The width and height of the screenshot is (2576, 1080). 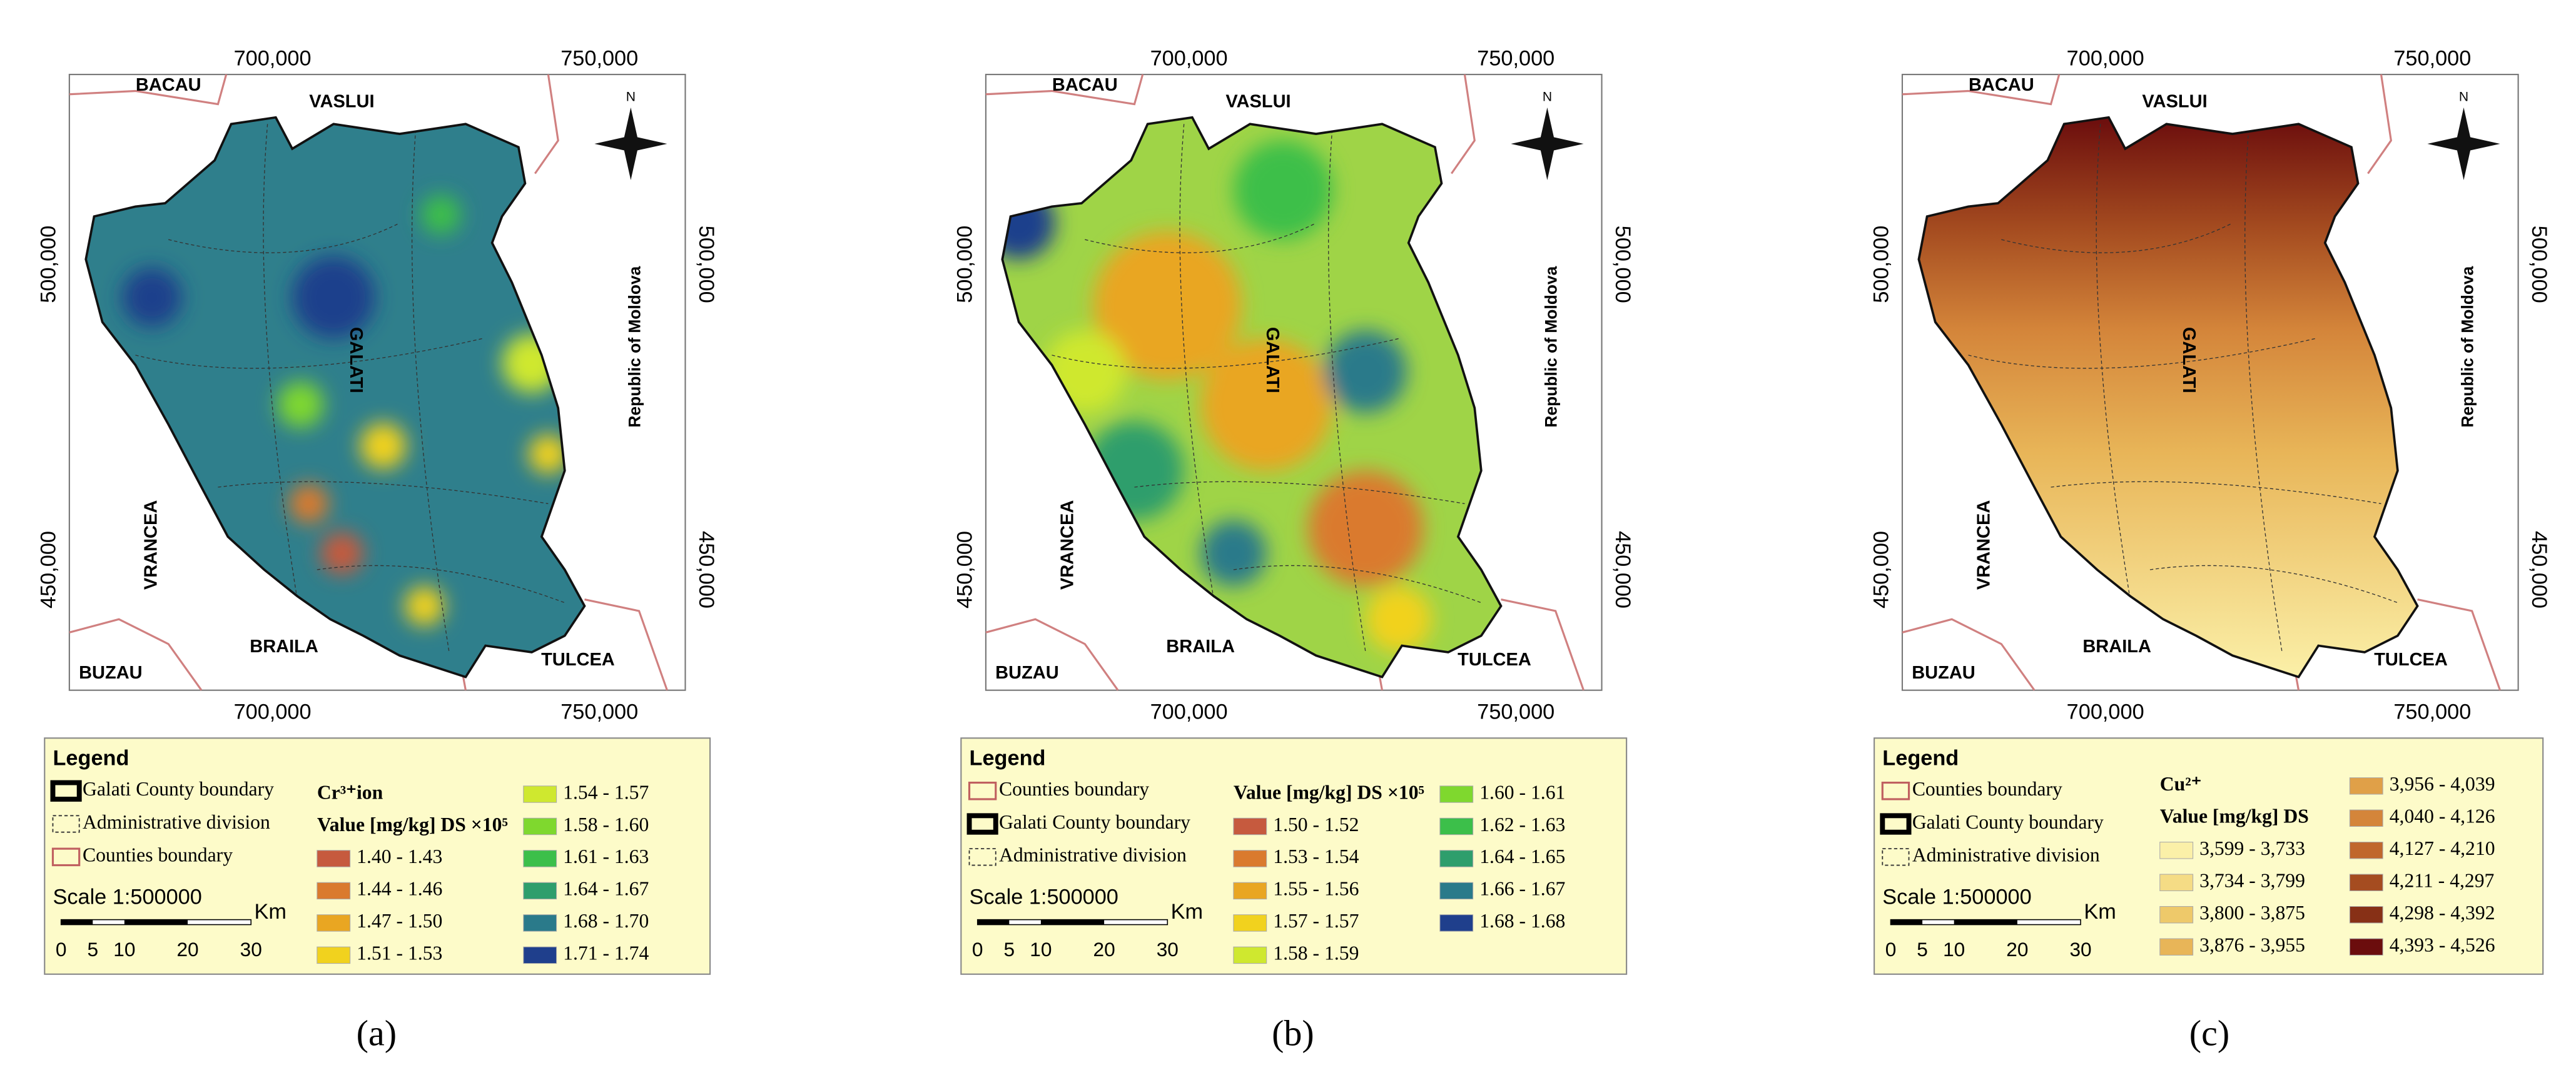 I want to click on class-label: 1.58 - 1.59, so click(x=1316, y=953).